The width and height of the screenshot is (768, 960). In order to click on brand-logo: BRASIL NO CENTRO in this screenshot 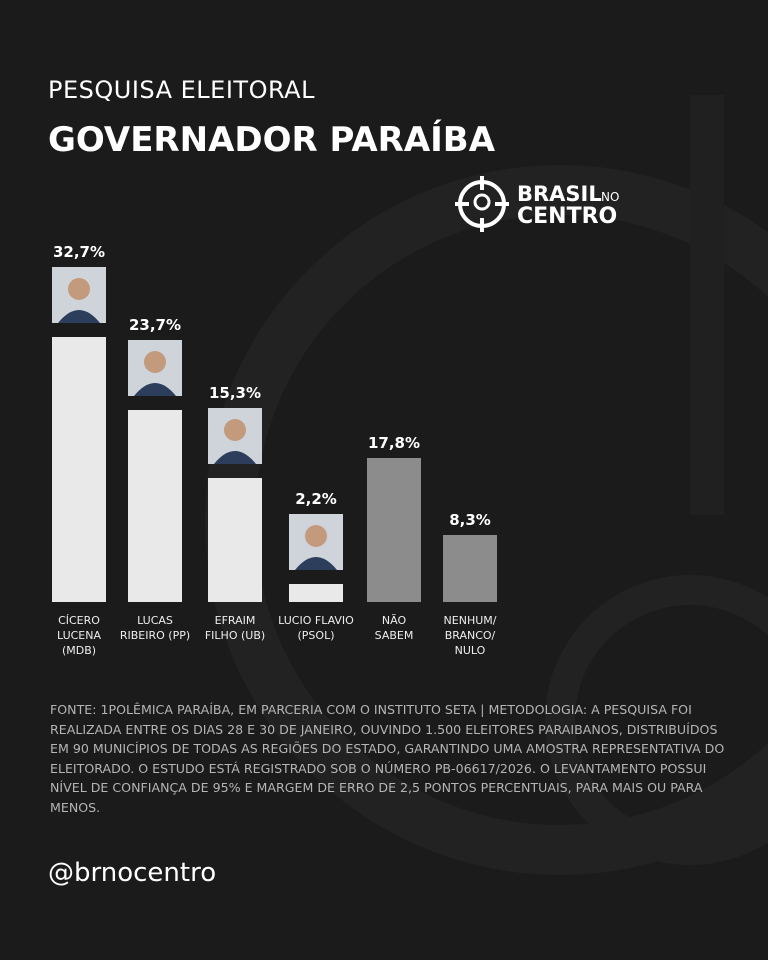, I will do `click(537, 204)`.